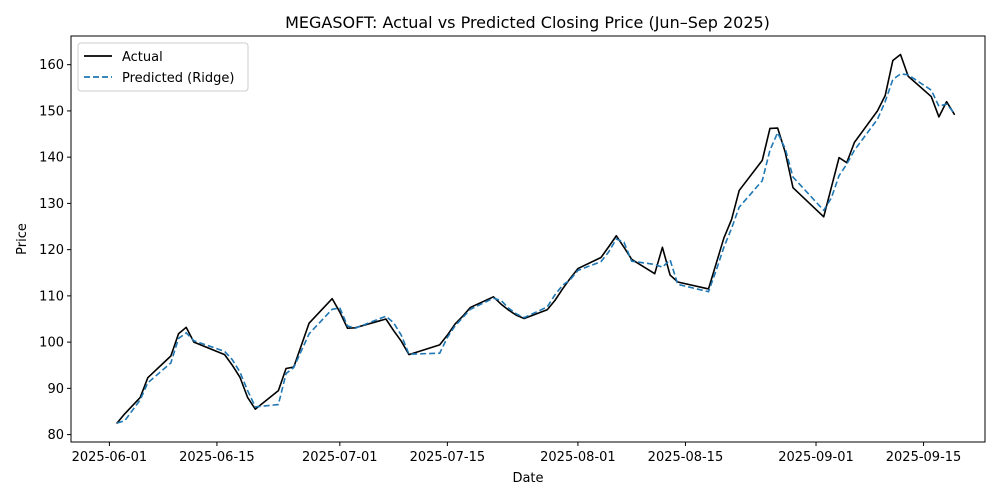  I want to click on y-tick-label: 90, so click(55, 389).